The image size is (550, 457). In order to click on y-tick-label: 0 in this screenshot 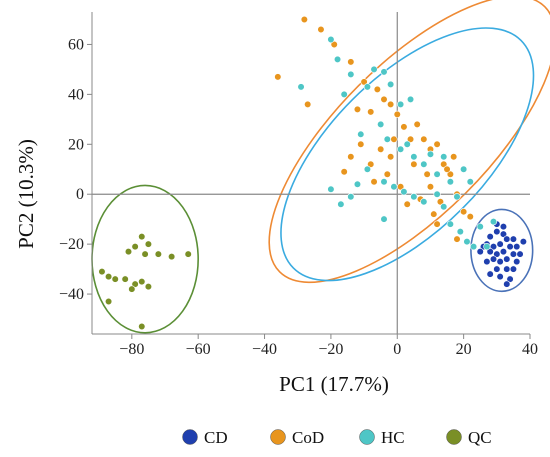, I will do `click(80, 194)`.